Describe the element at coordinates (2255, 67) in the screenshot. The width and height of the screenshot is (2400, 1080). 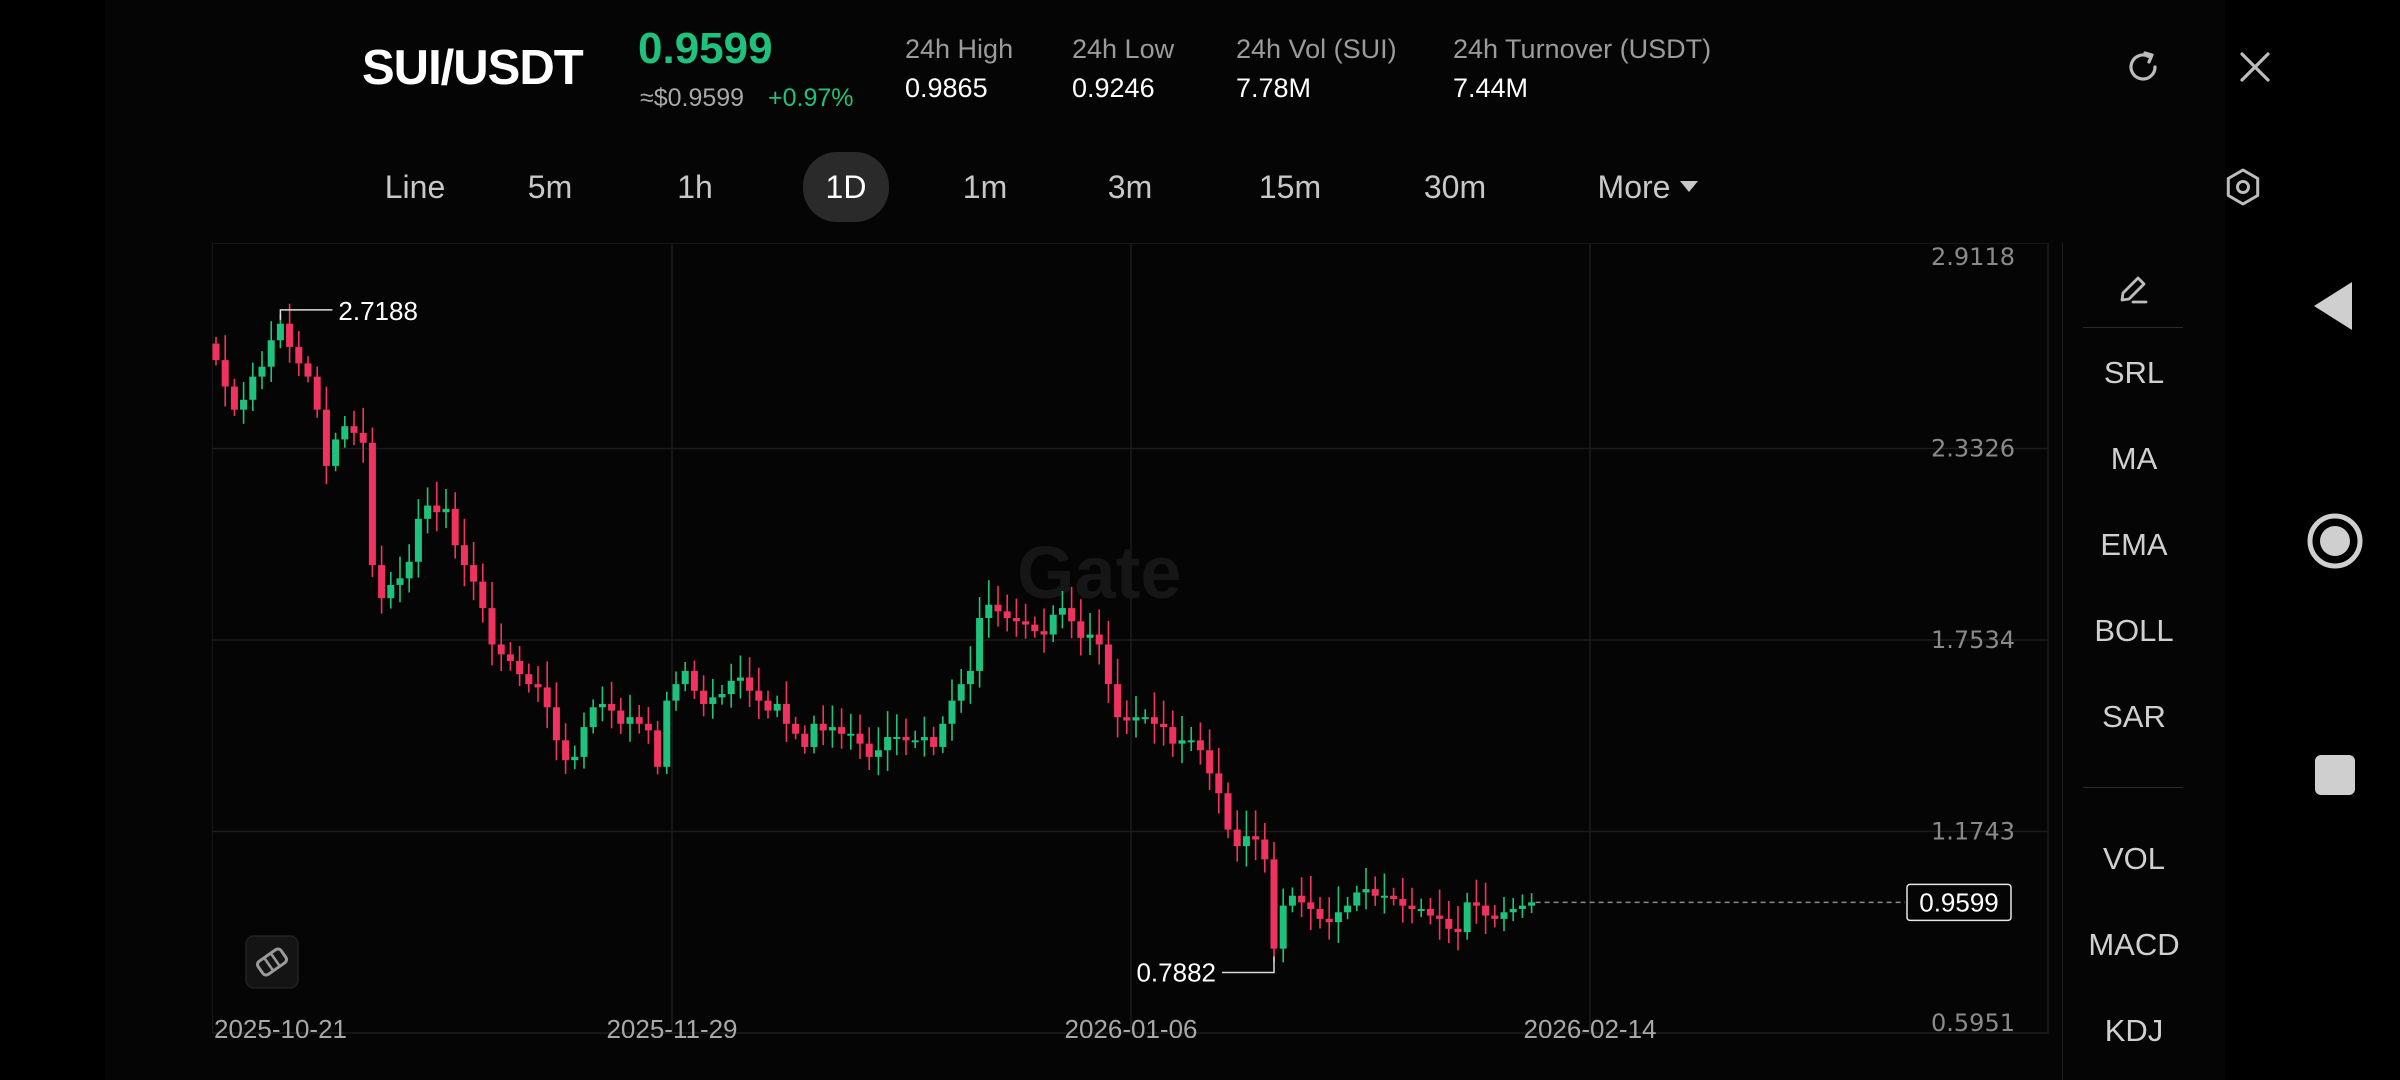
I see `close-icon` at that location.